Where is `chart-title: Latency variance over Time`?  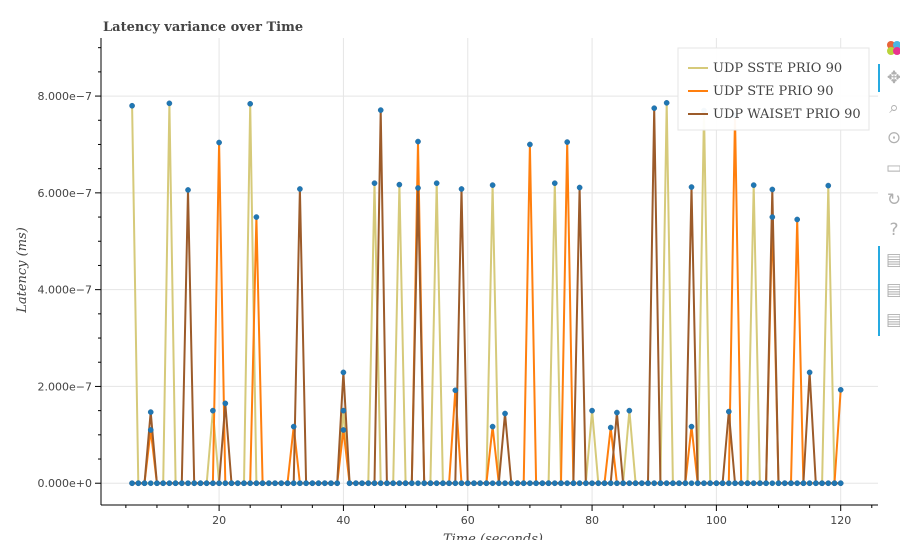 chart-title: Latency variance over Time is located at coordinates (203, 27).